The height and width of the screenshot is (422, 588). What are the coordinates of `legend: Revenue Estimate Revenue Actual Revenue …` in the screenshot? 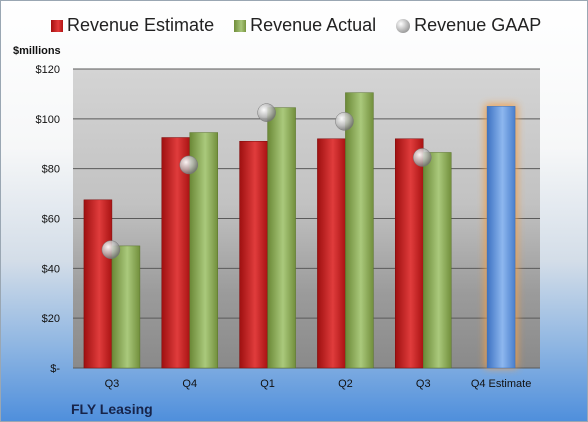 It's located at (296, 25).